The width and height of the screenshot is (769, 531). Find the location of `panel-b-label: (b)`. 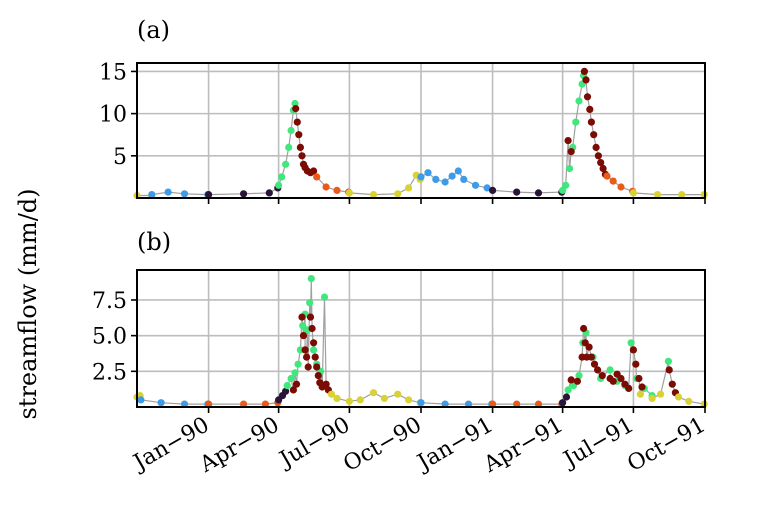

panel-b-label: (b) is located at coordinates (154, 242).